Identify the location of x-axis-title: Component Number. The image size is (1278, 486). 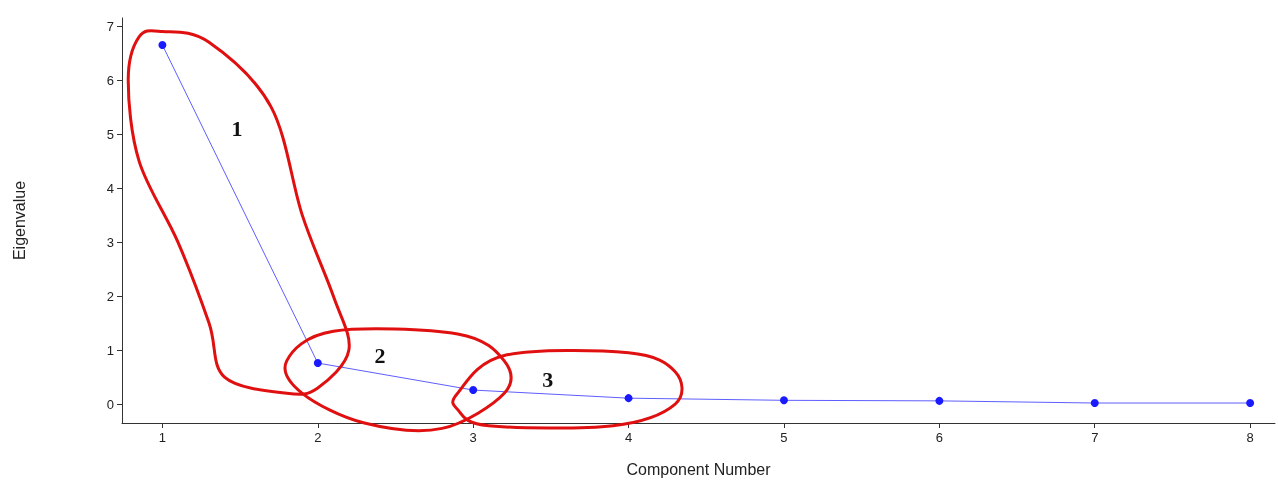
(699, 469).